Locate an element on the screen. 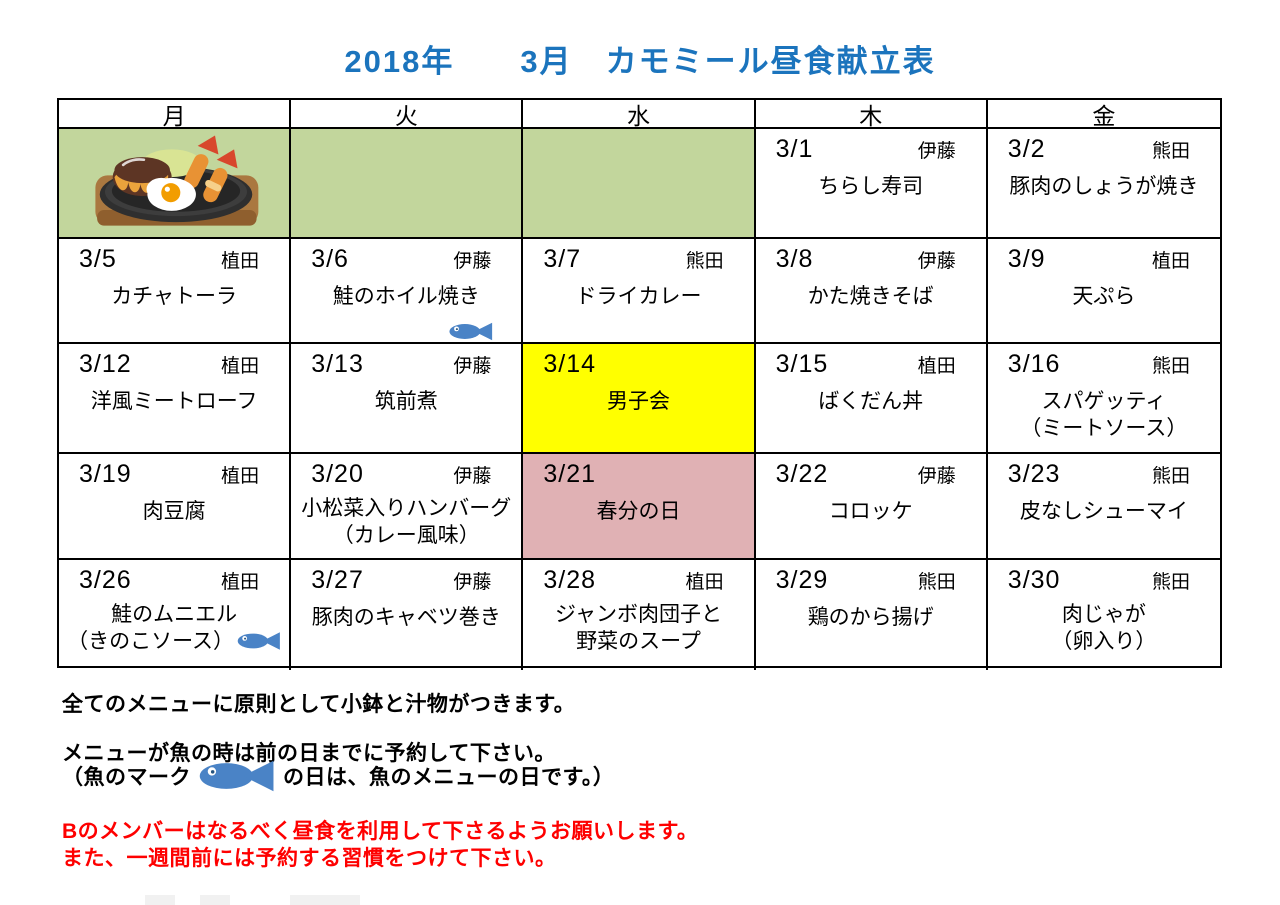  calendar-cell: 3/22 伊藤 コロッケ is located at coordinates (871, 507).